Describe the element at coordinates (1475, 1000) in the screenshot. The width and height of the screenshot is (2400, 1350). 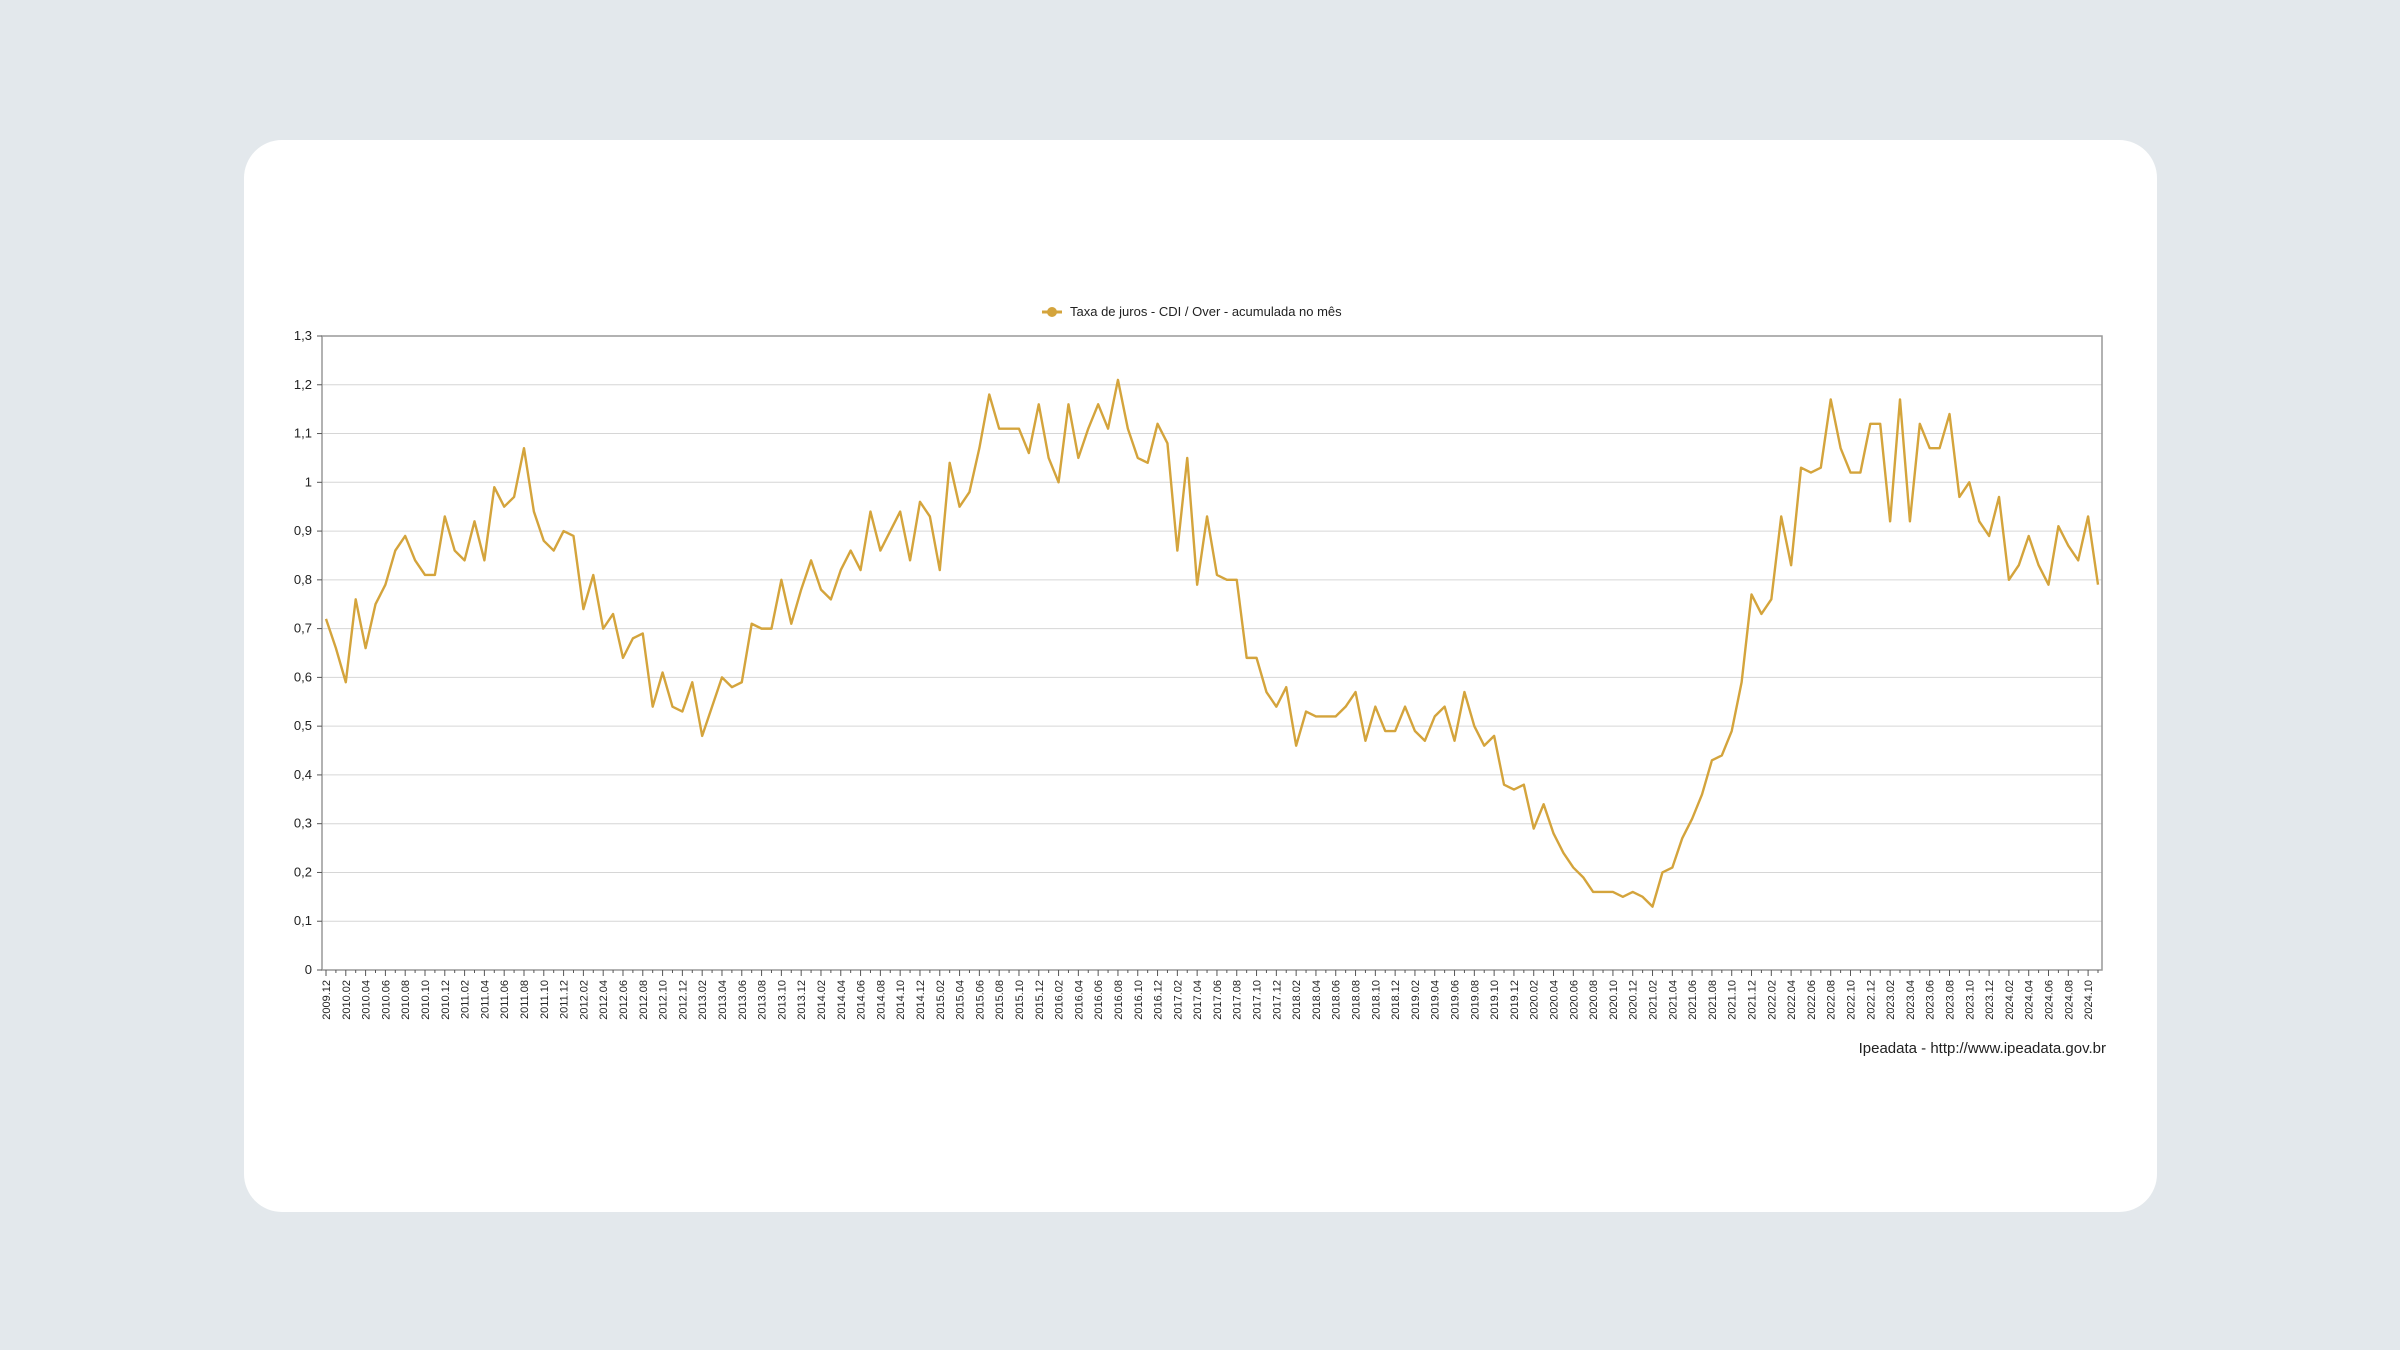
I see `x-tick-label: 2019.08` at that location.